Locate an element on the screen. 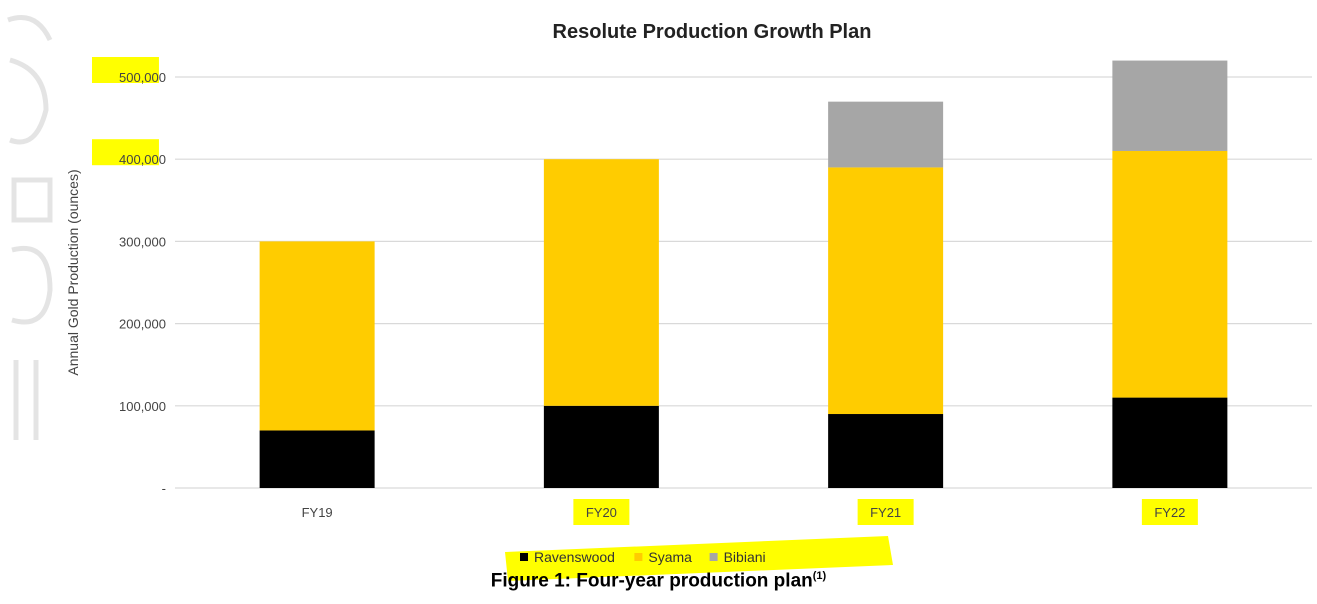 This screenshot has width=1317, height=604. y-tick-label: 100,000 is located at coordinates (142, 406).